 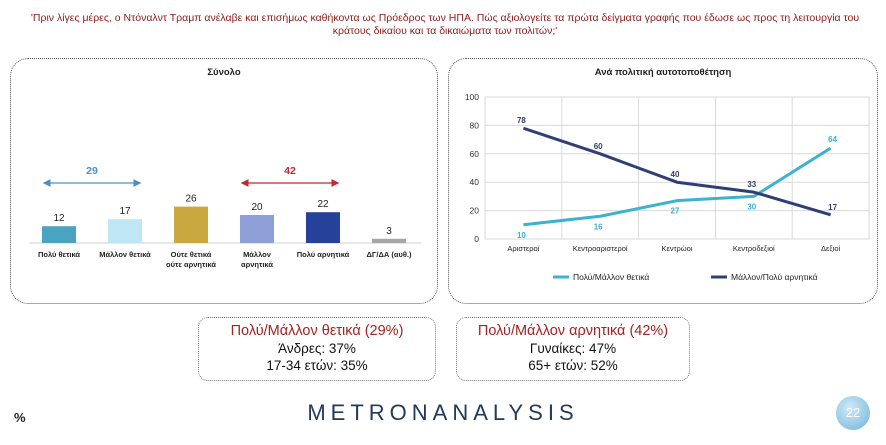 What do you see at coordinates (92, 171) in the screenshot?
I see `range-label-1: 29` at bounding box center [92, 171].